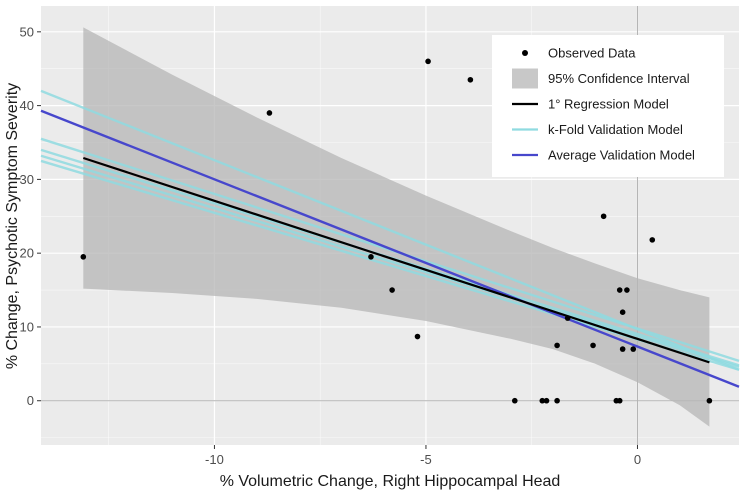 This screenshot has height=492, width=742. Describe the element at coordinates (426, 459) in the screenshot. I see `x-tick-label: -5` at that location.